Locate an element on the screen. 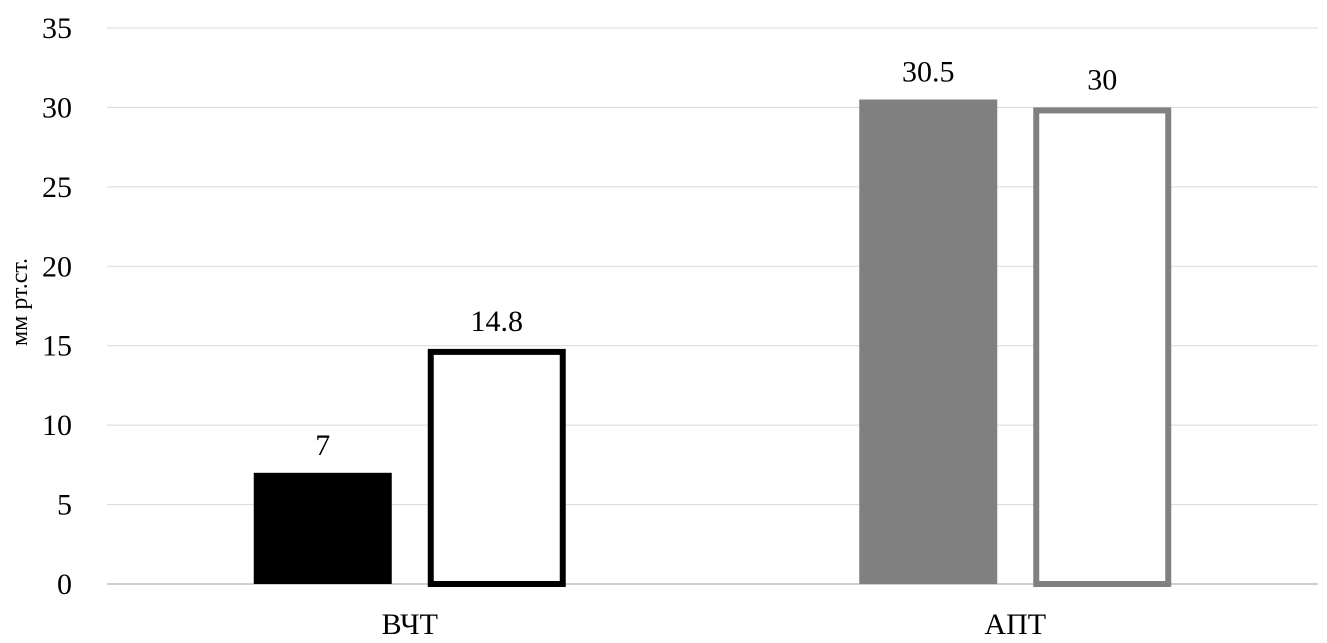  y-tick-label: 25 is located at coordinates (57, 187).